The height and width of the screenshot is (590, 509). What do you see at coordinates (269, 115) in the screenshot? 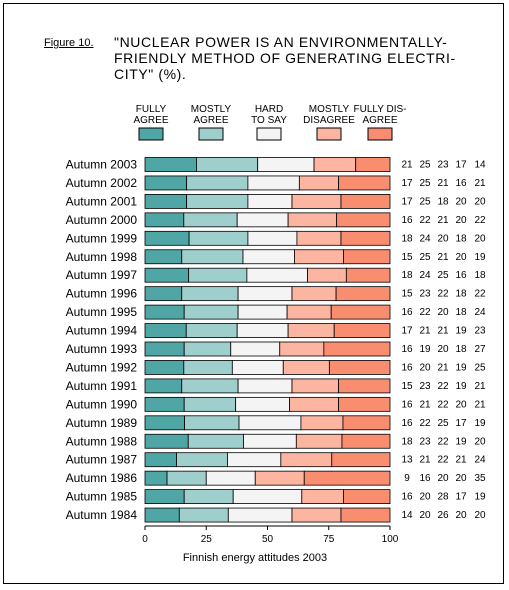
I see `legend-label-hard-to-say: HARD TO SAY` at bounding box center [269, 115].